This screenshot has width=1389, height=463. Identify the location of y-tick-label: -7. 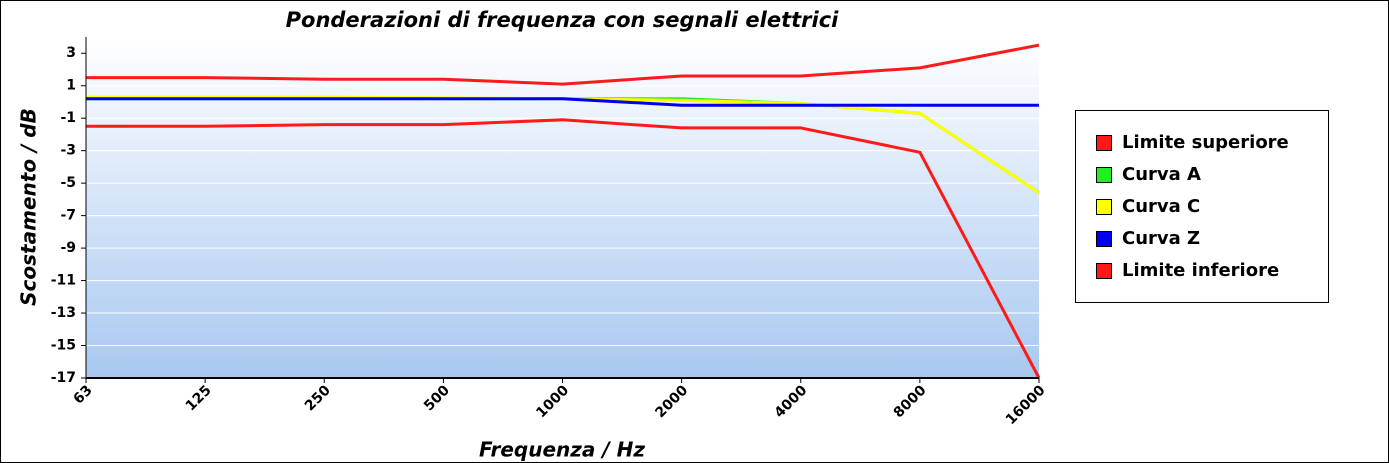
(68, 216).